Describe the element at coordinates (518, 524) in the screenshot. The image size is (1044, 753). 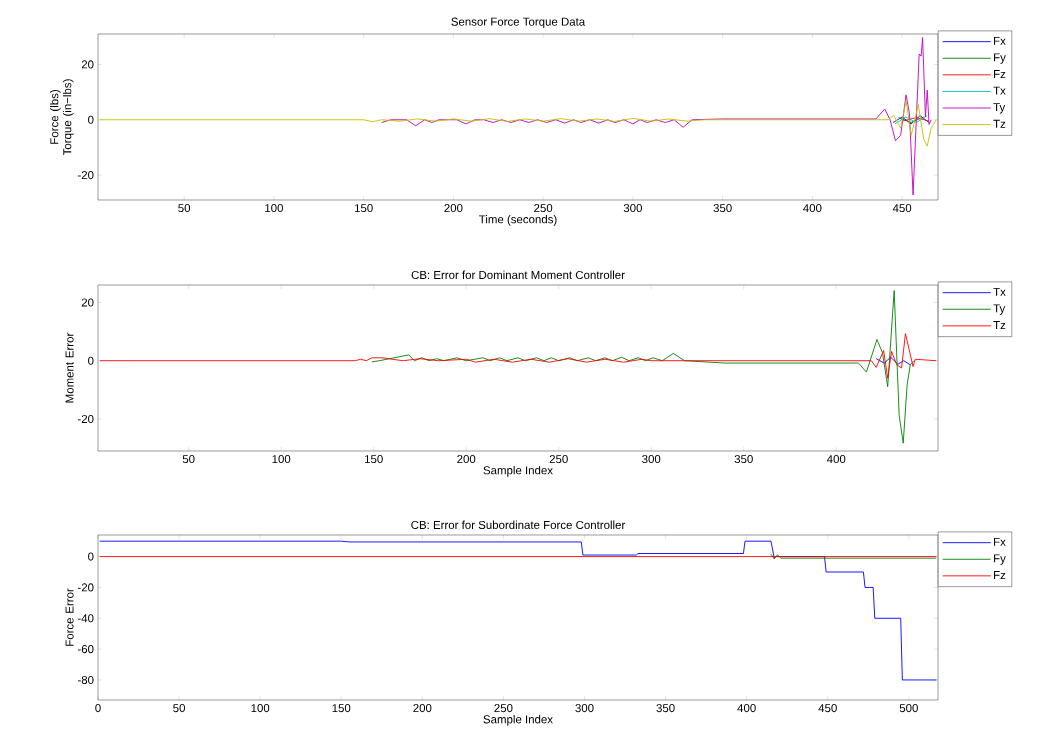
I see `chart-title: CB: Error for Subordinate Force Controller` at that location.